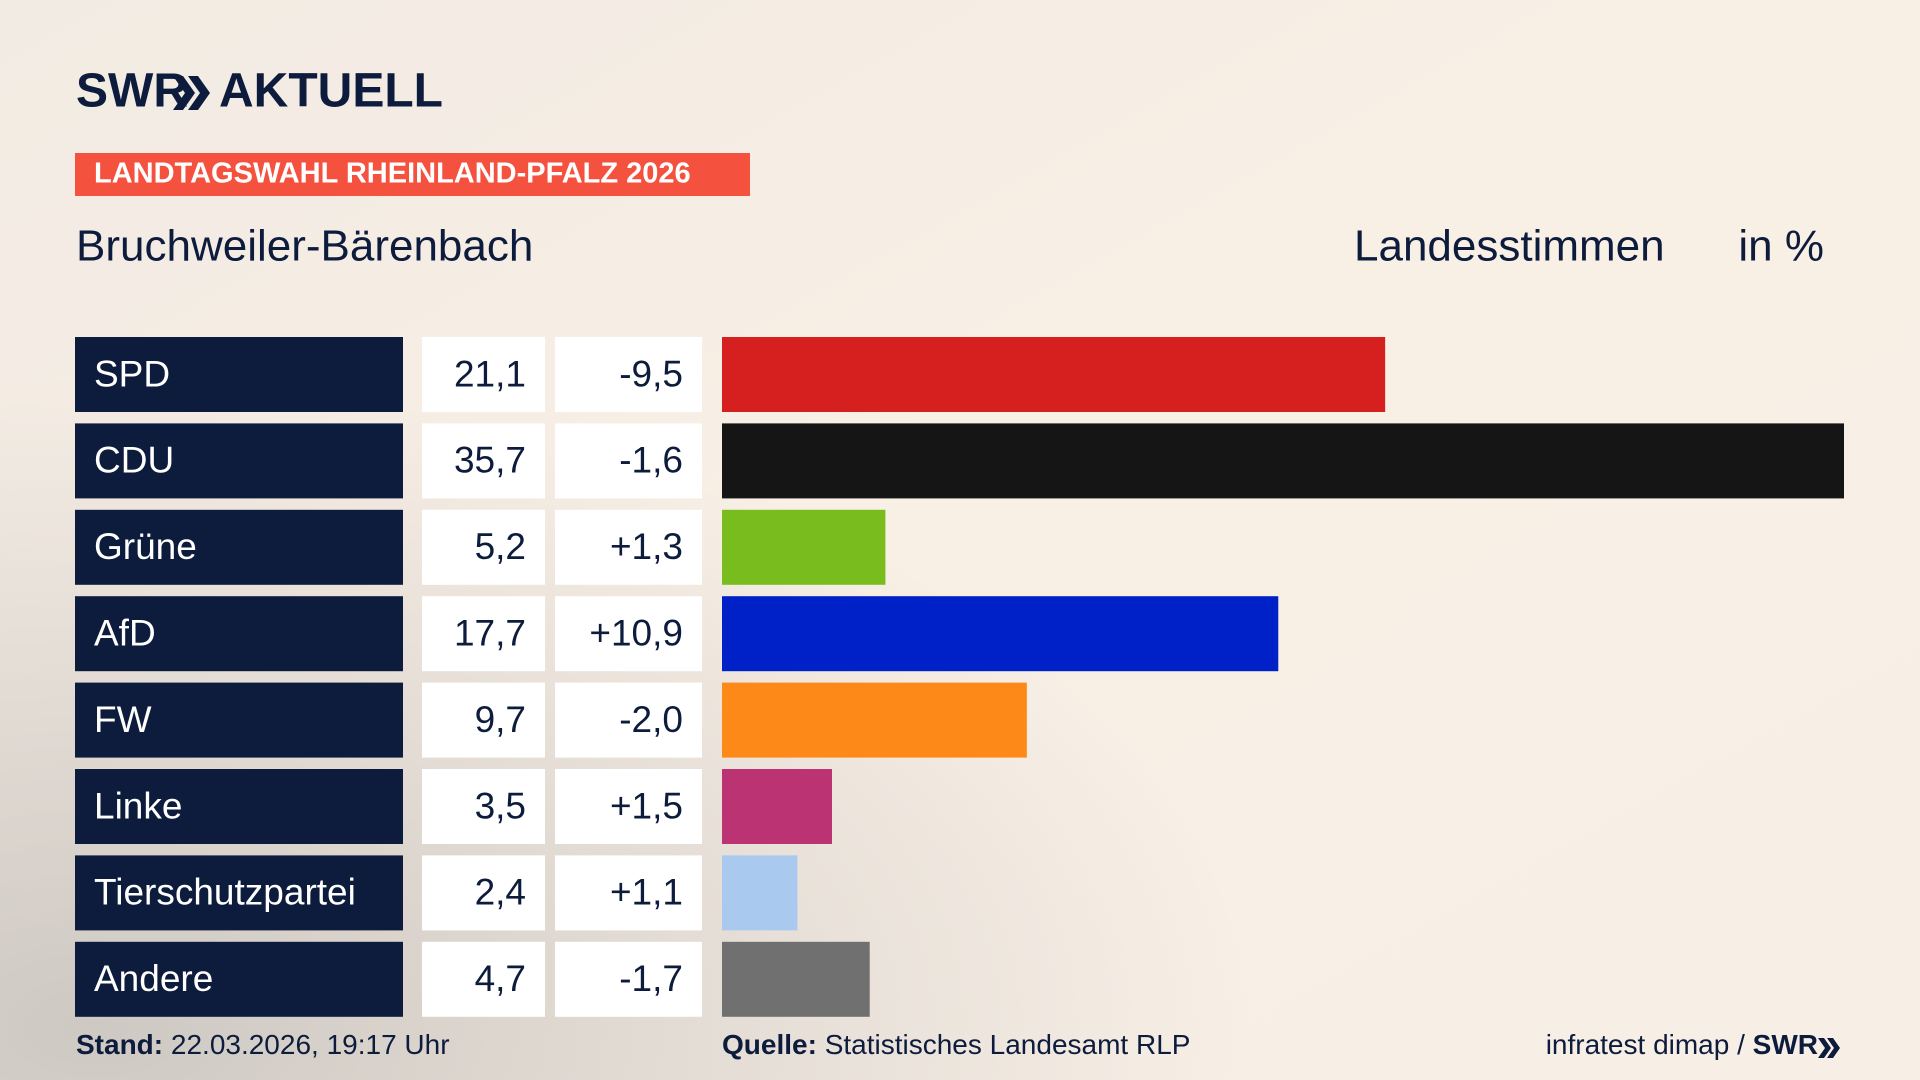 The image size is (1920, 1080). What do you see at coordinates (331, 91) in the screenshot?
I see `section: AKTUELL` at bounding box center [331, 91].